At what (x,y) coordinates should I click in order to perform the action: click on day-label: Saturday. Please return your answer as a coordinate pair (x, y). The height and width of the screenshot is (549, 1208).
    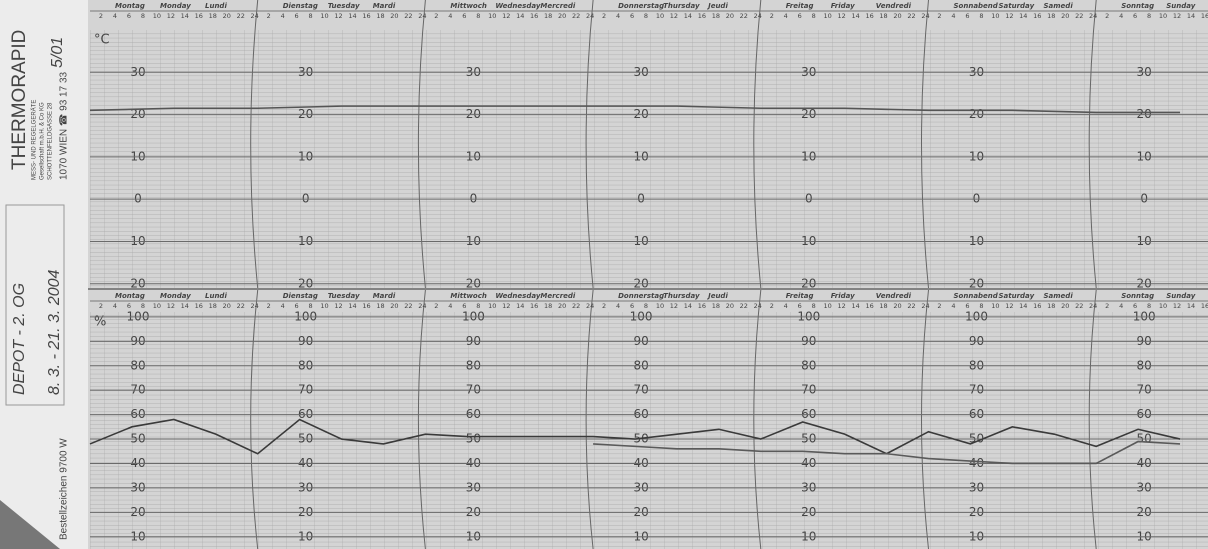
    Looking at the image, I should click on (1017, 296).